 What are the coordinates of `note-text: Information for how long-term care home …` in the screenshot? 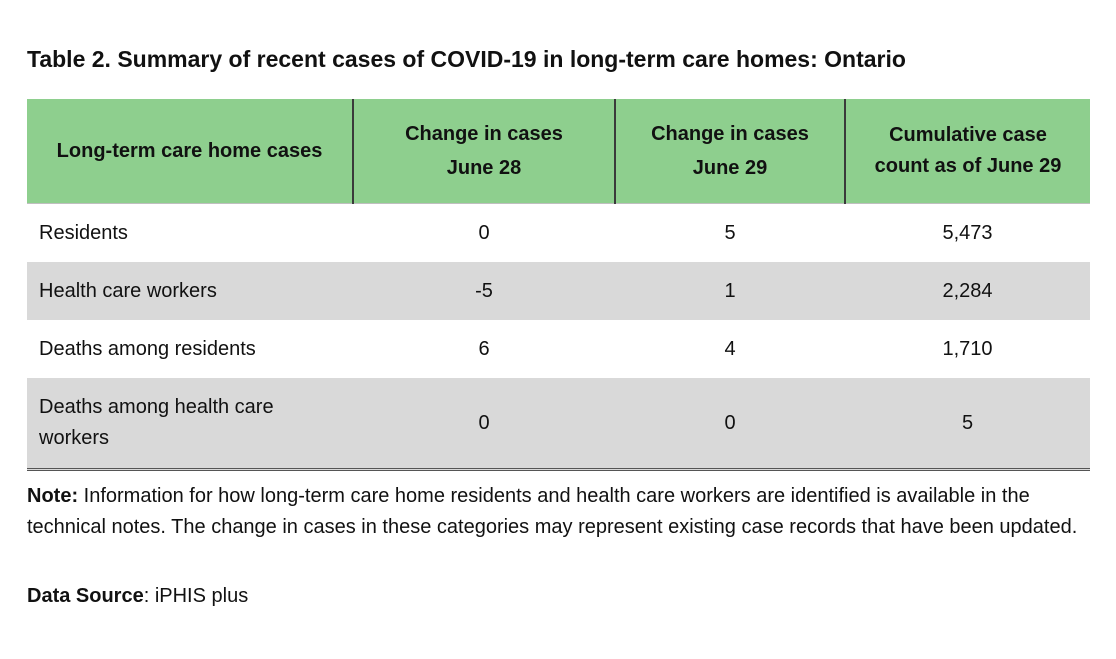 It's located at (552, 511).